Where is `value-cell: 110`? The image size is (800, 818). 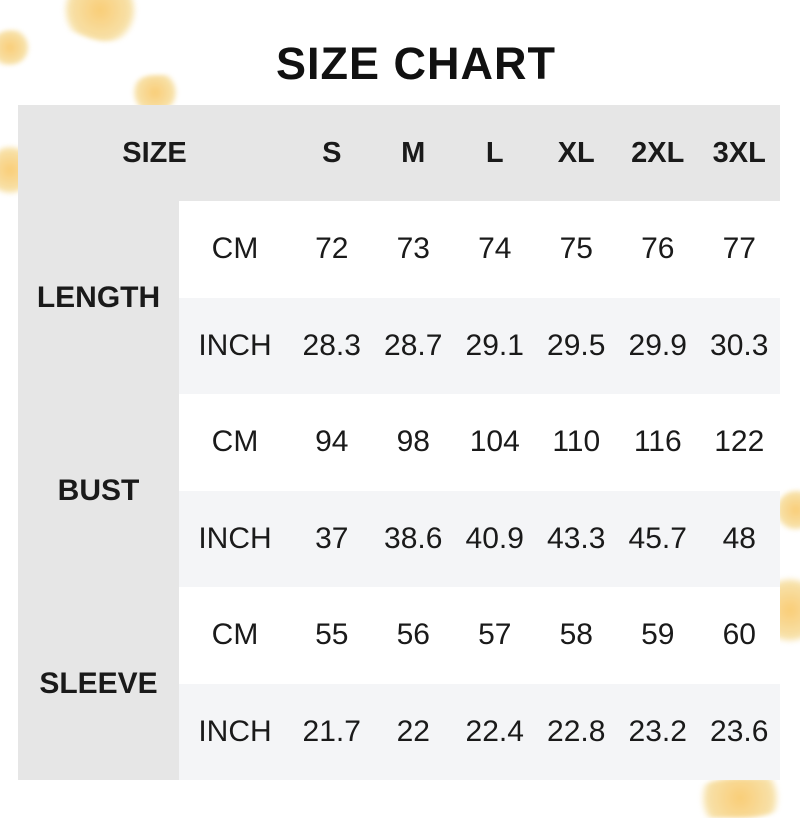
value-cell: 110 is located at coordinates (576, 442).